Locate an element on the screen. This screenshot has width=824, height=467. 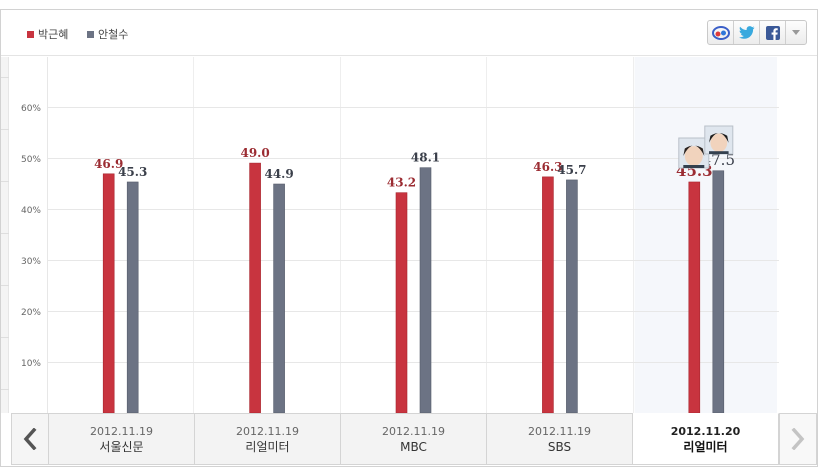
y-tick-label: 30% is located at coordinates (31, 262).